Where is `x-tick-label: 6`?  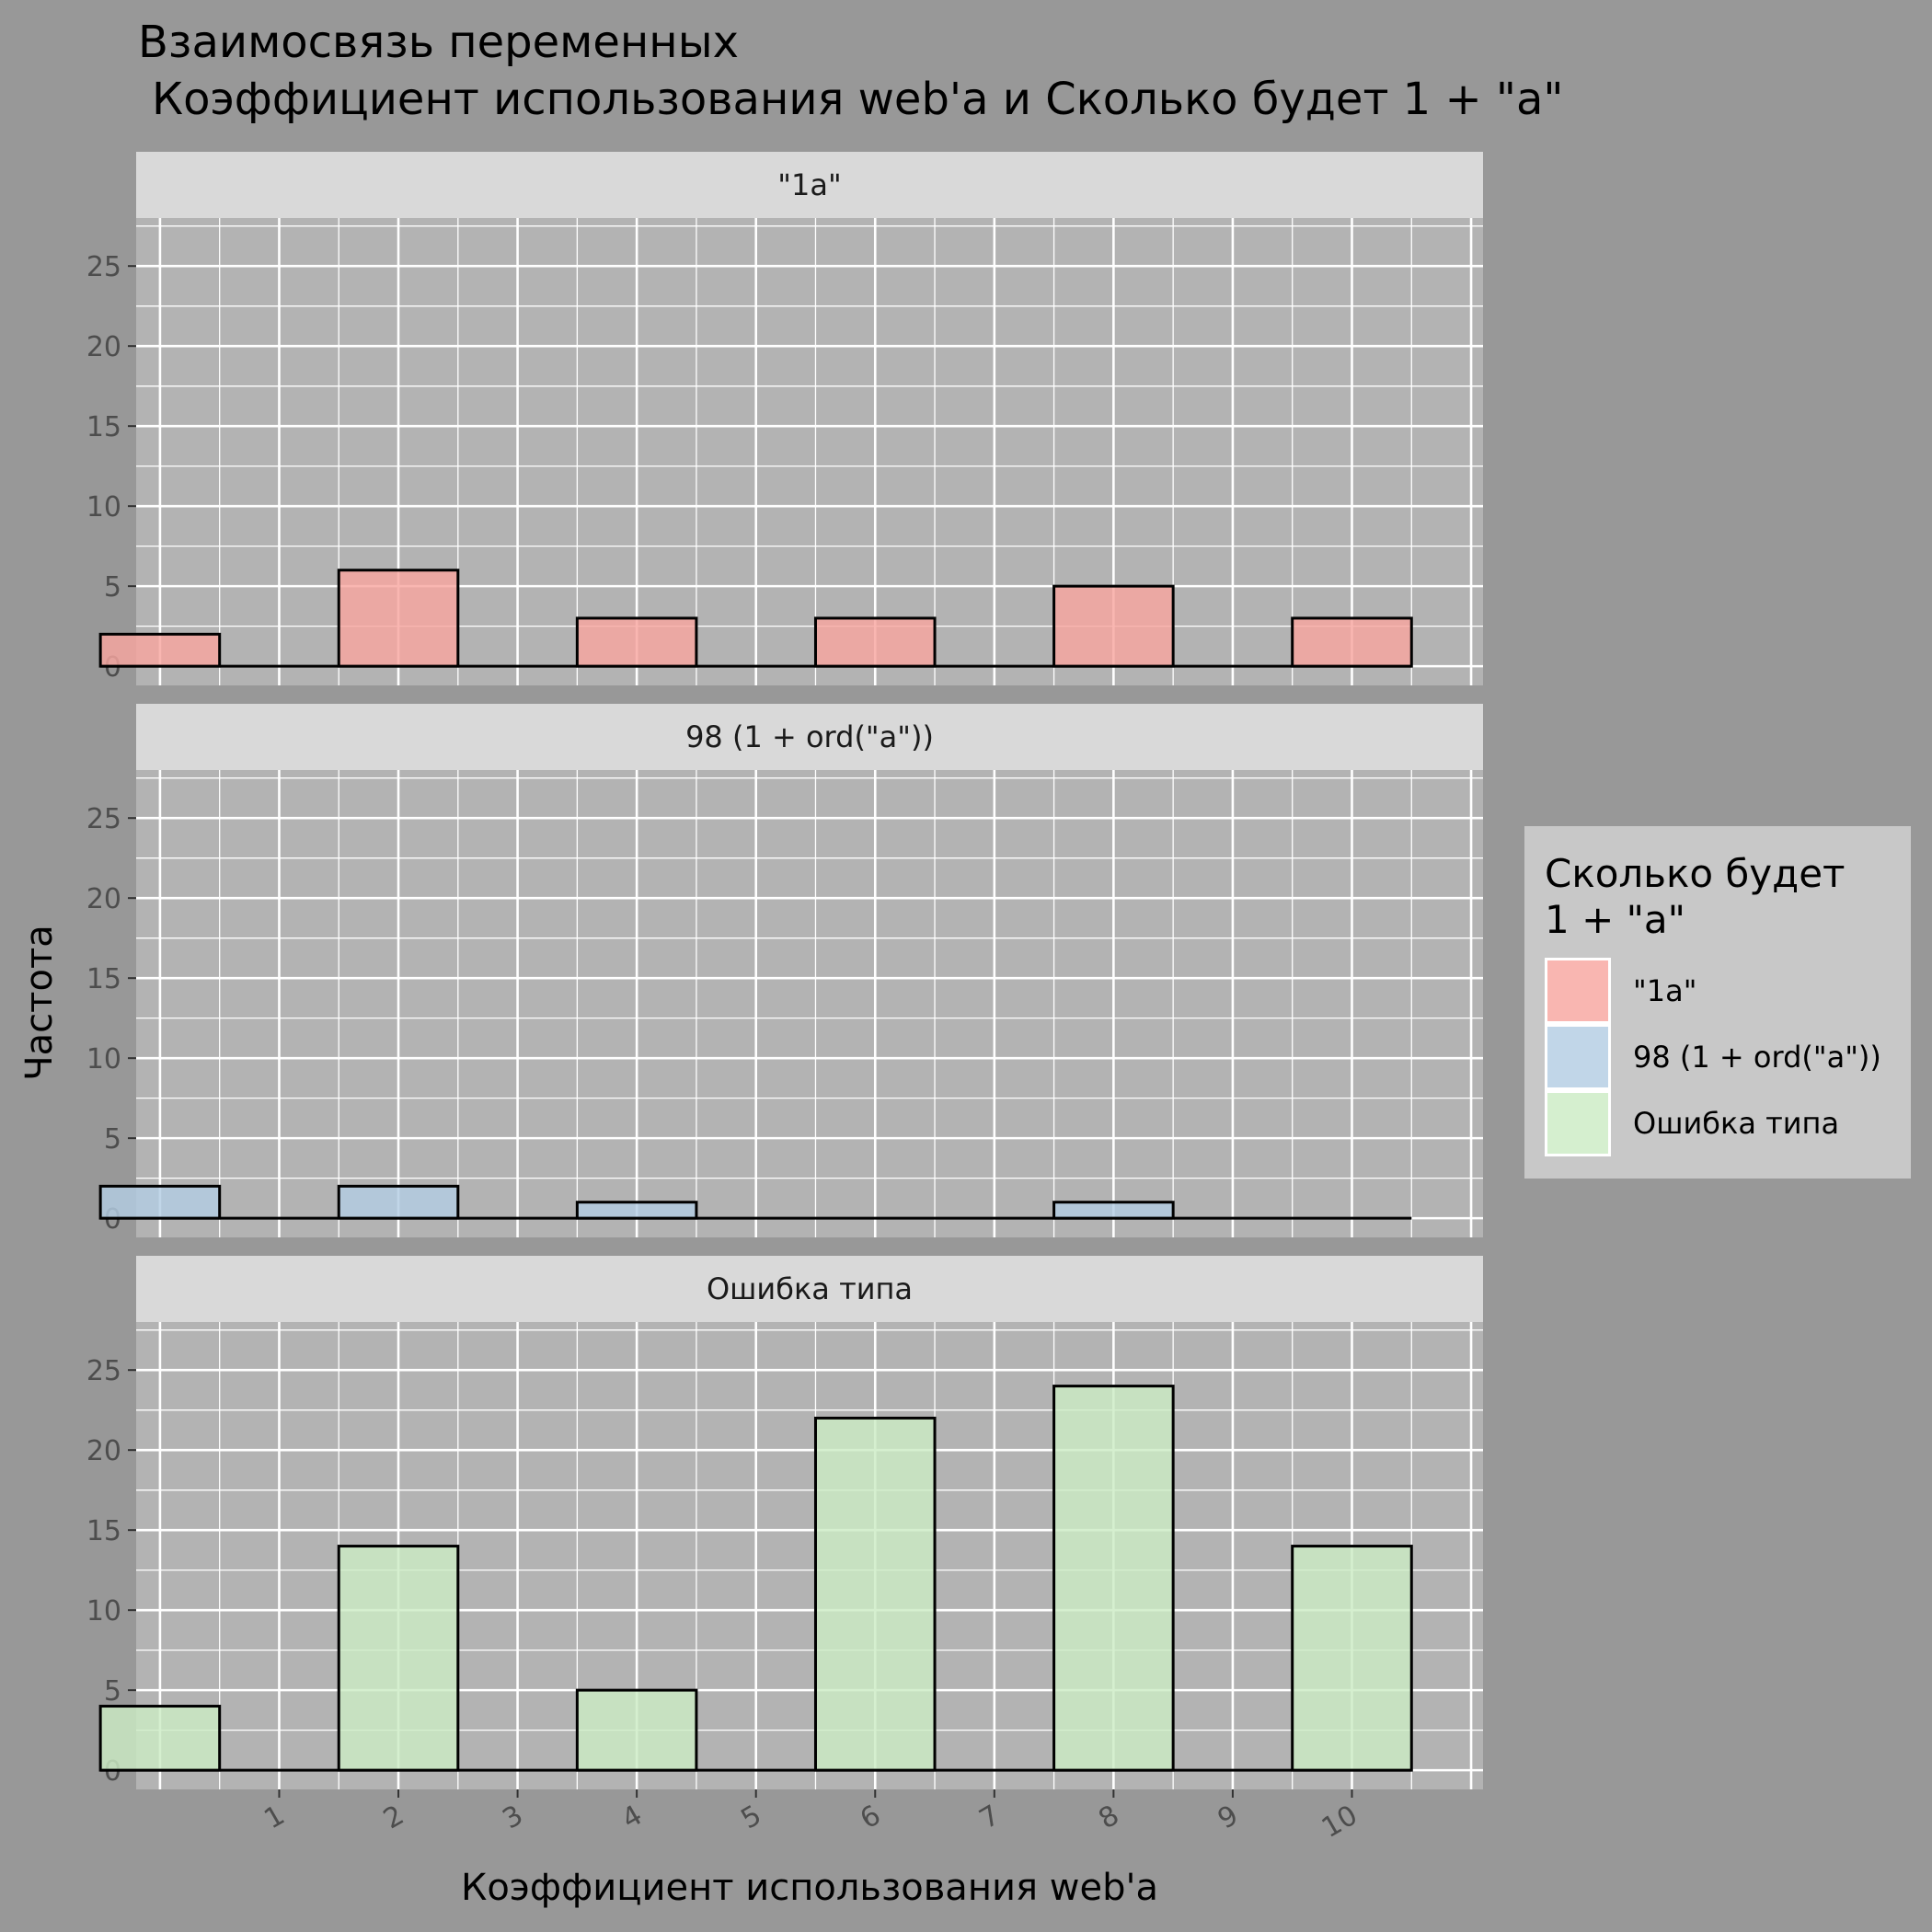
x-tick-label: 6 is located at coordinates (870, 1818).